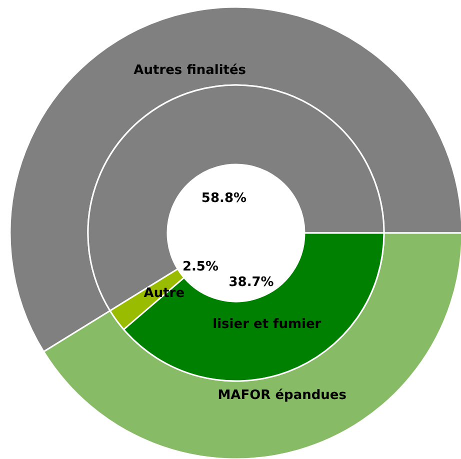  What do you see at coordinates (267, 324) in the screenshot?
I see `slice-label: lisier et fumier` at bounding box center [267, 324].